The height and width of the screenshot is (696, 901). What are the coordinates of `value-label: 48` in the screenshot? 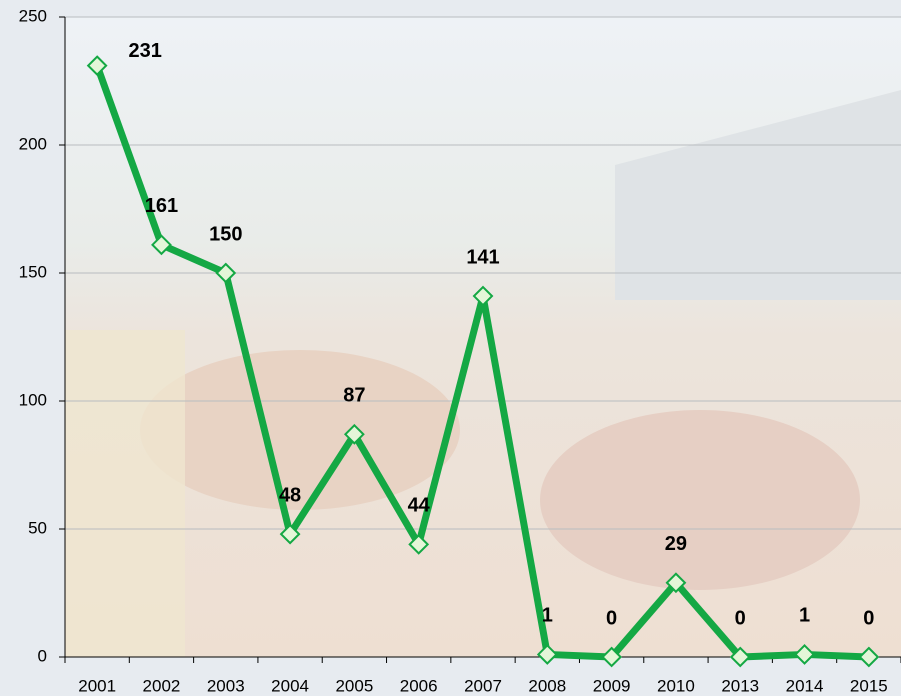 It's located at (290, 495).